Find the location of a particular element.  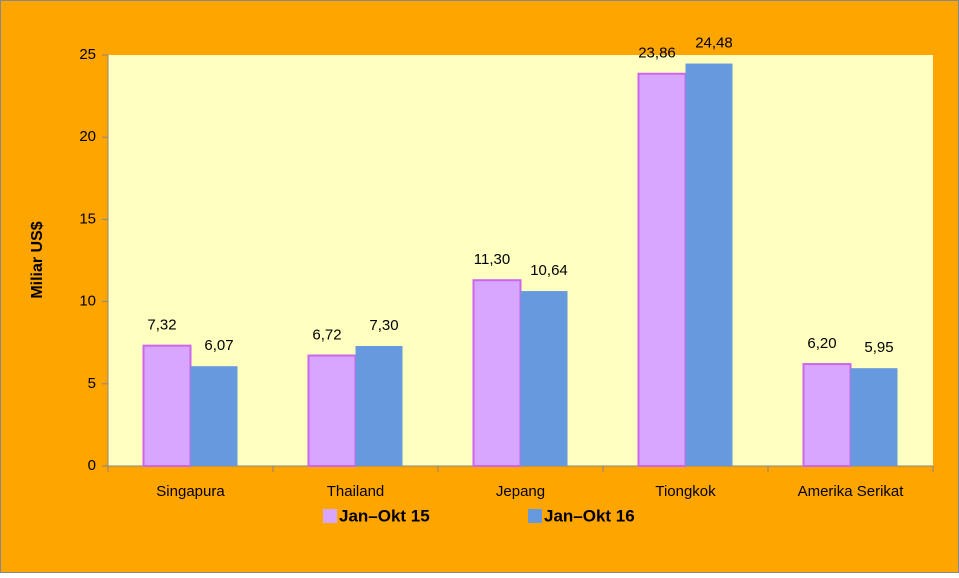

value-label: 10,64 is located at coordinates (549, 270).